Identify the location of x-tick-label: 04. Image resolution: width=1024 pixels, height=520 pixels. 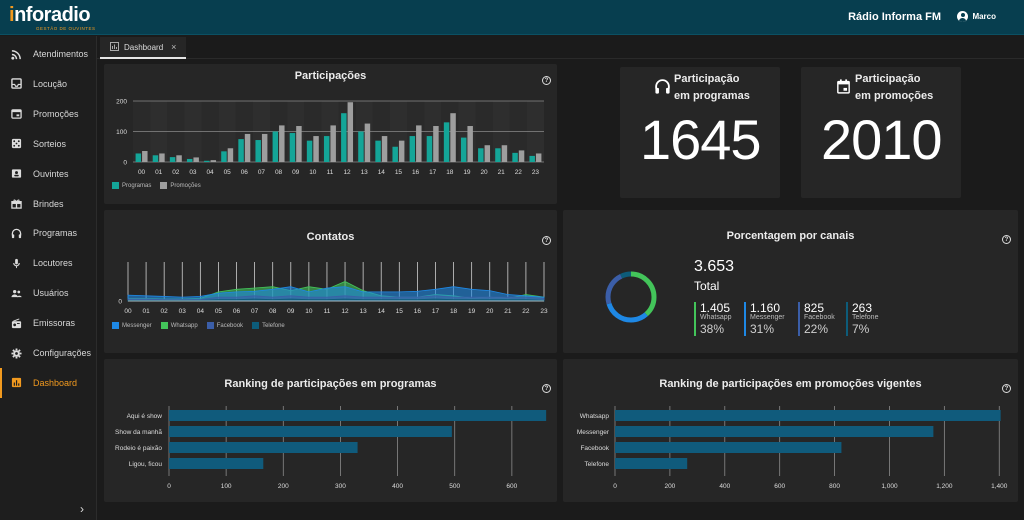
(210, 172).